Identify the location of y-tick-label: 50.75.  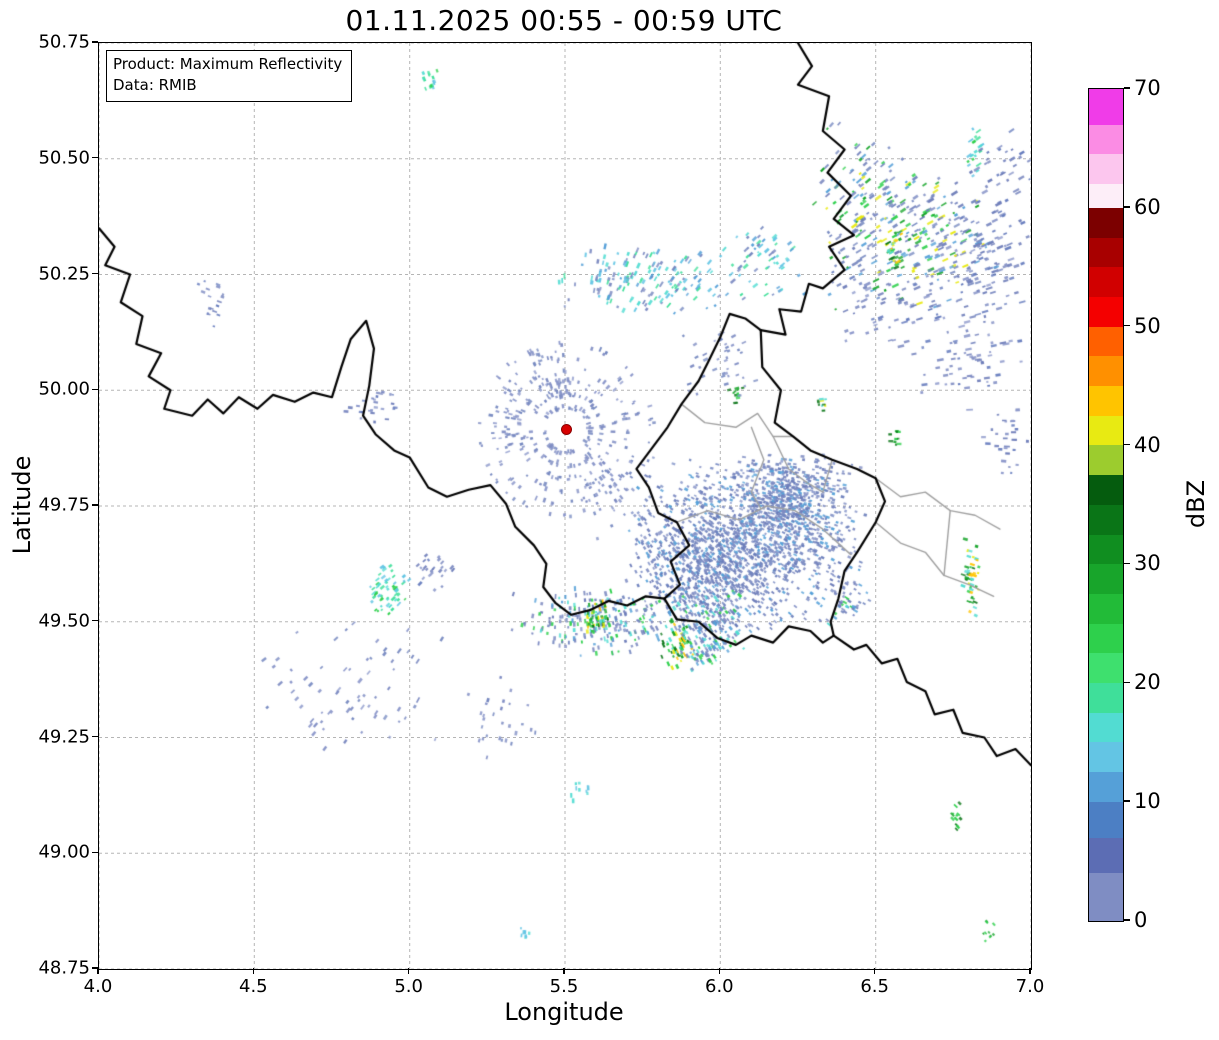
(64, 42).